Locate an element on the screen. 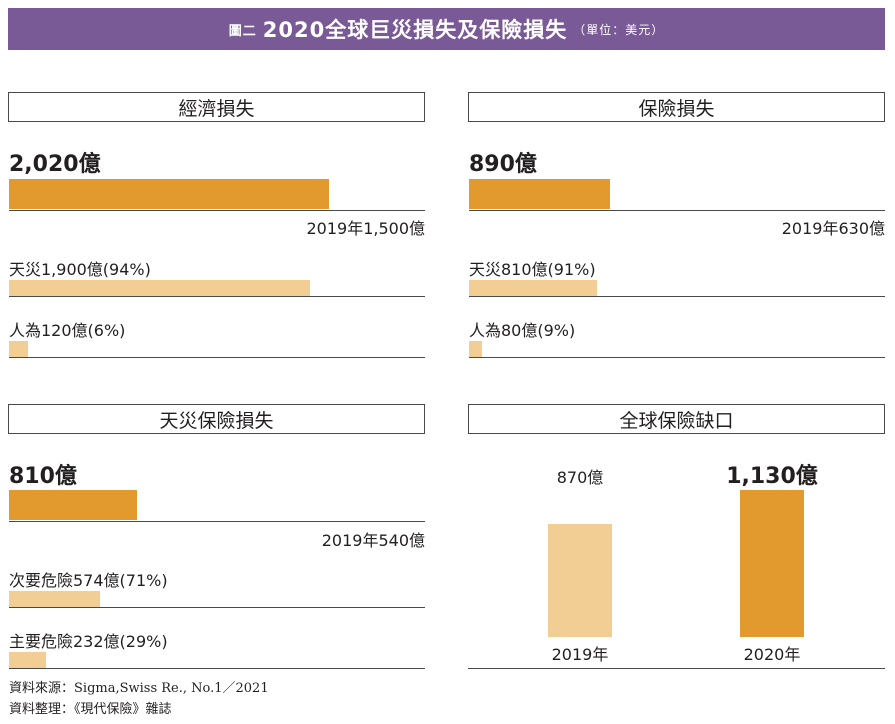 Image resolution: width=895 pixels, height=724 pixels. economic-item1-bar is located at coordinates (159, 288).